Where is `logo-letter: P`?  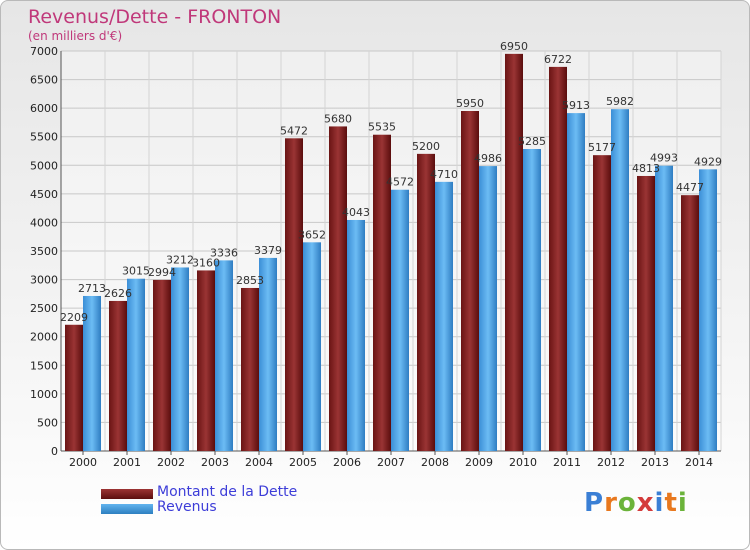 logo-letter: P is located at coordinates (594, 503).